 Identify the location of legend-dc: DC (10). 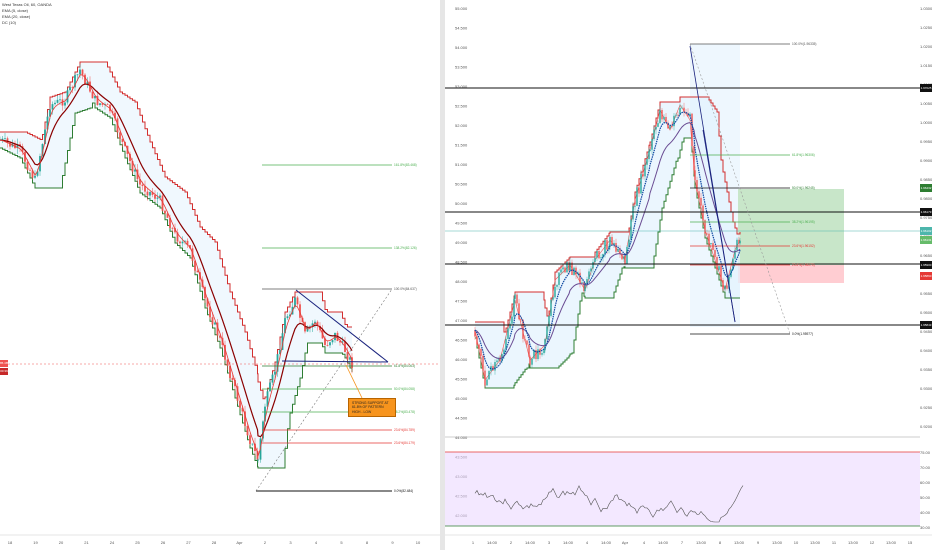
(9, 22).